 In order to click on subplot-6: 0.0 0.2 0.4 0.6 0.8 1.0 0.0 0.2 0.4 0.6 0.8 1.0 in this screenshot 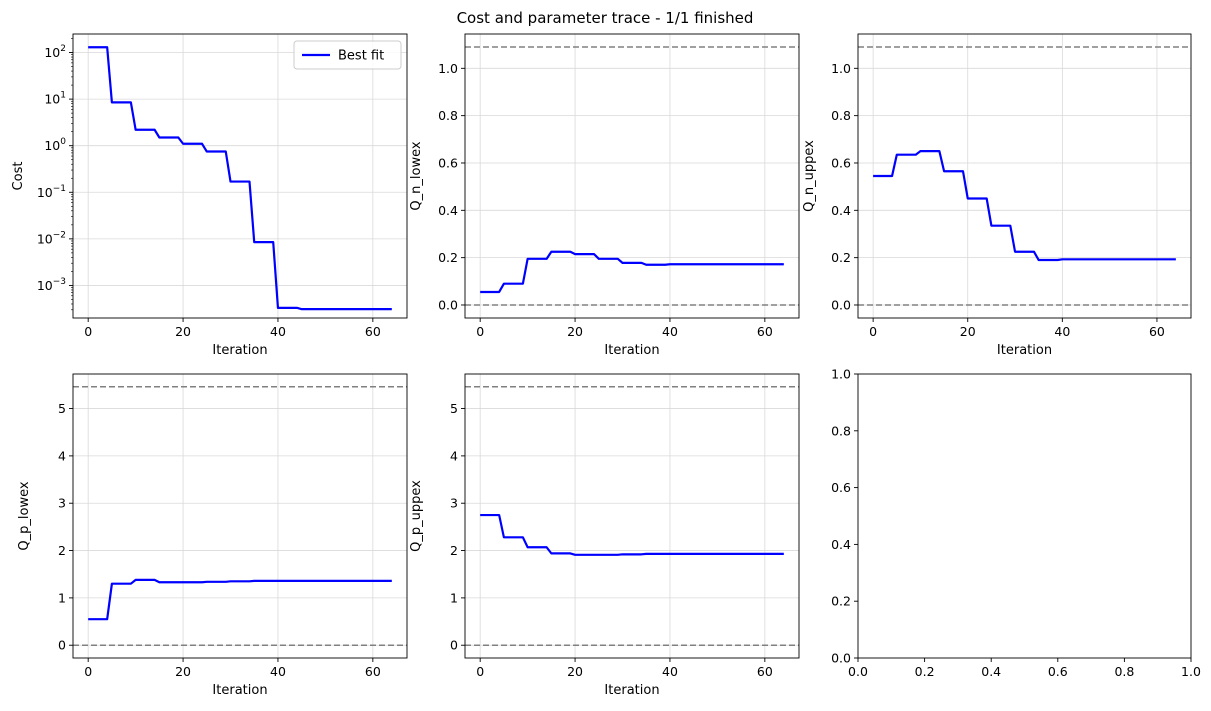, I will do `click(1016, 523)`.